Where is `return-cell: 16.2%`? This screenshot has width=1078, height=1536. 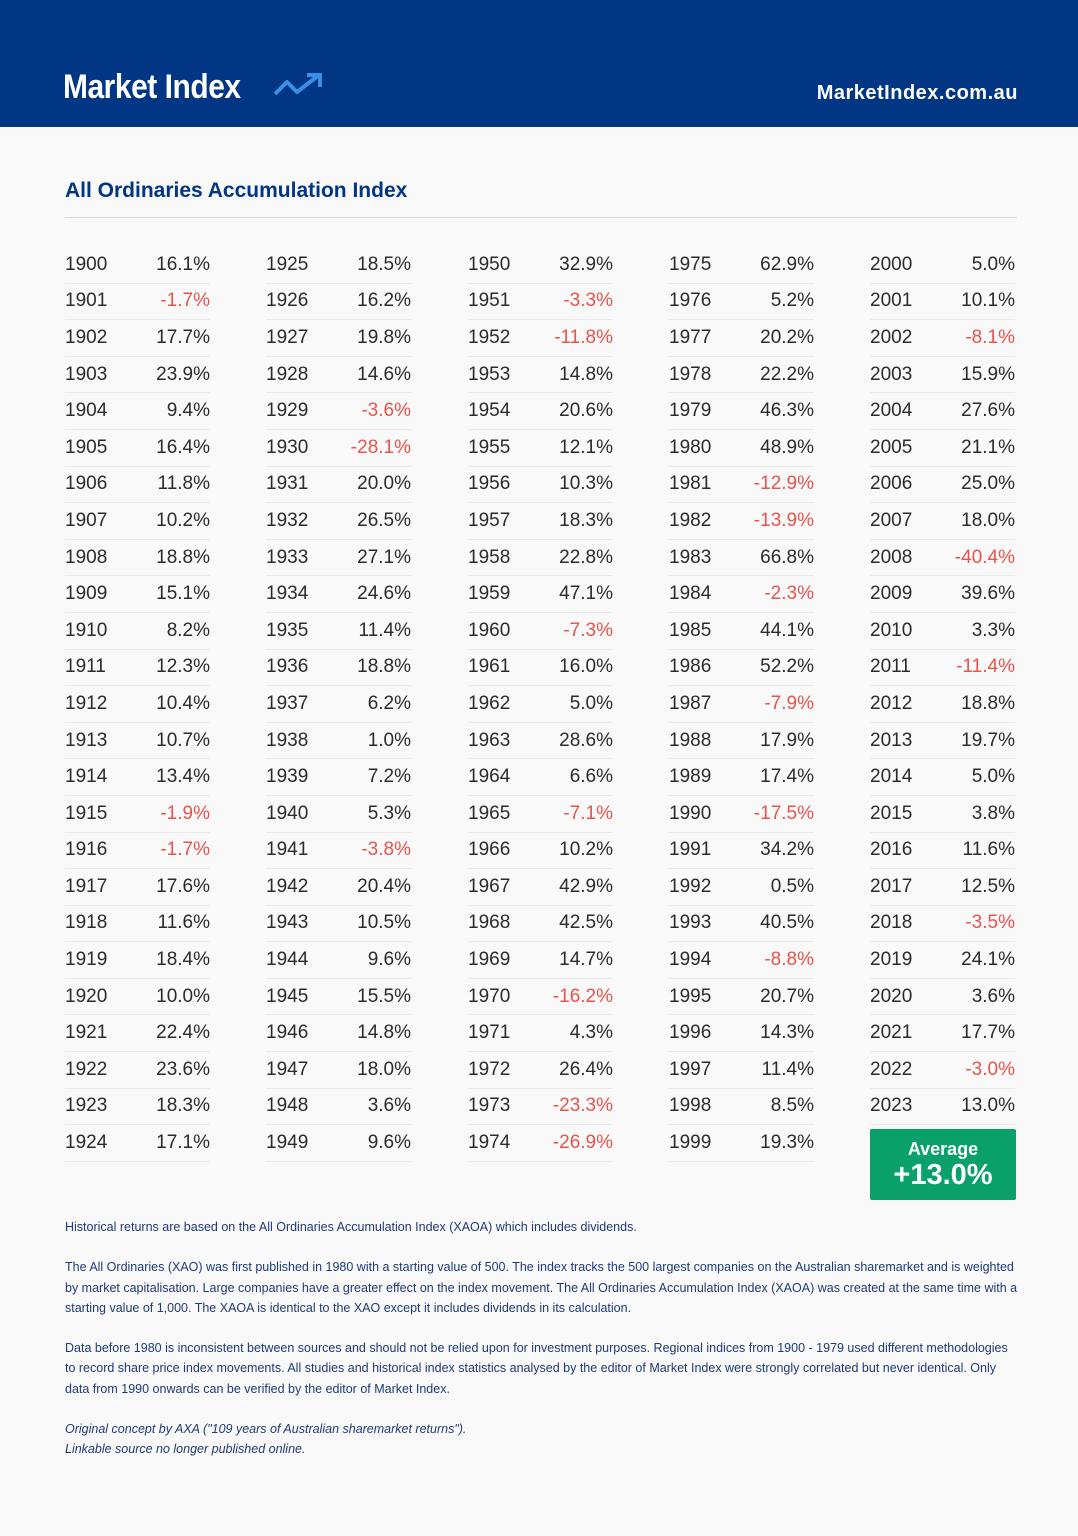 return-cell: 16.2% is located at coordinates (384, 301).